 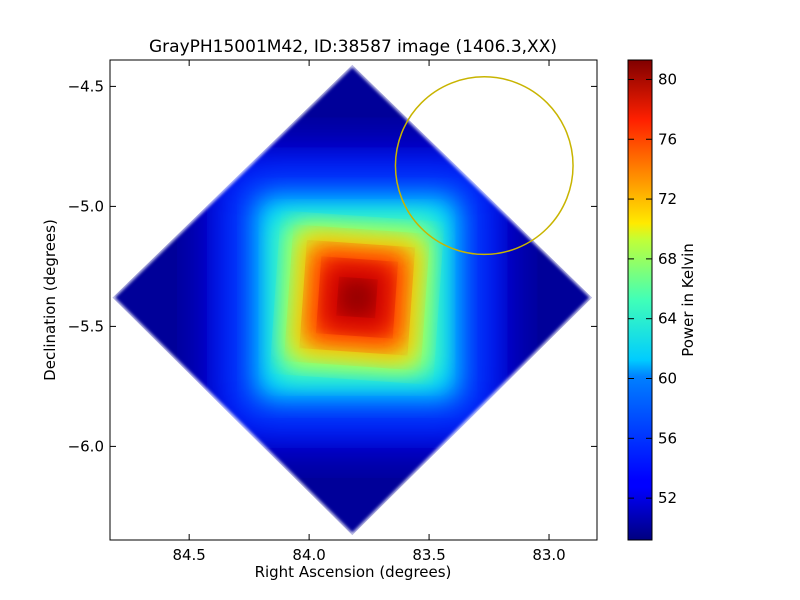 What do you see at coordinates (640, 300) in the screenshot?
I see `colorbar-gradient` at bounding box center [640, 300].